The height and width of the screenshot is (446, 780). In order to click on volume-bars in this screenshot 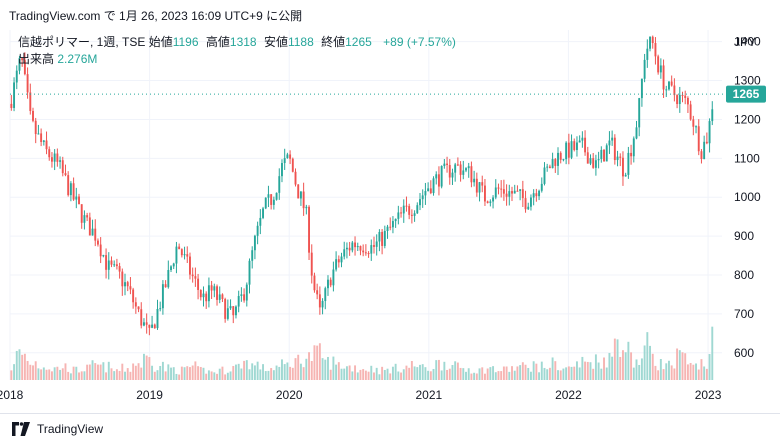, I will do `click(362, 353)`.